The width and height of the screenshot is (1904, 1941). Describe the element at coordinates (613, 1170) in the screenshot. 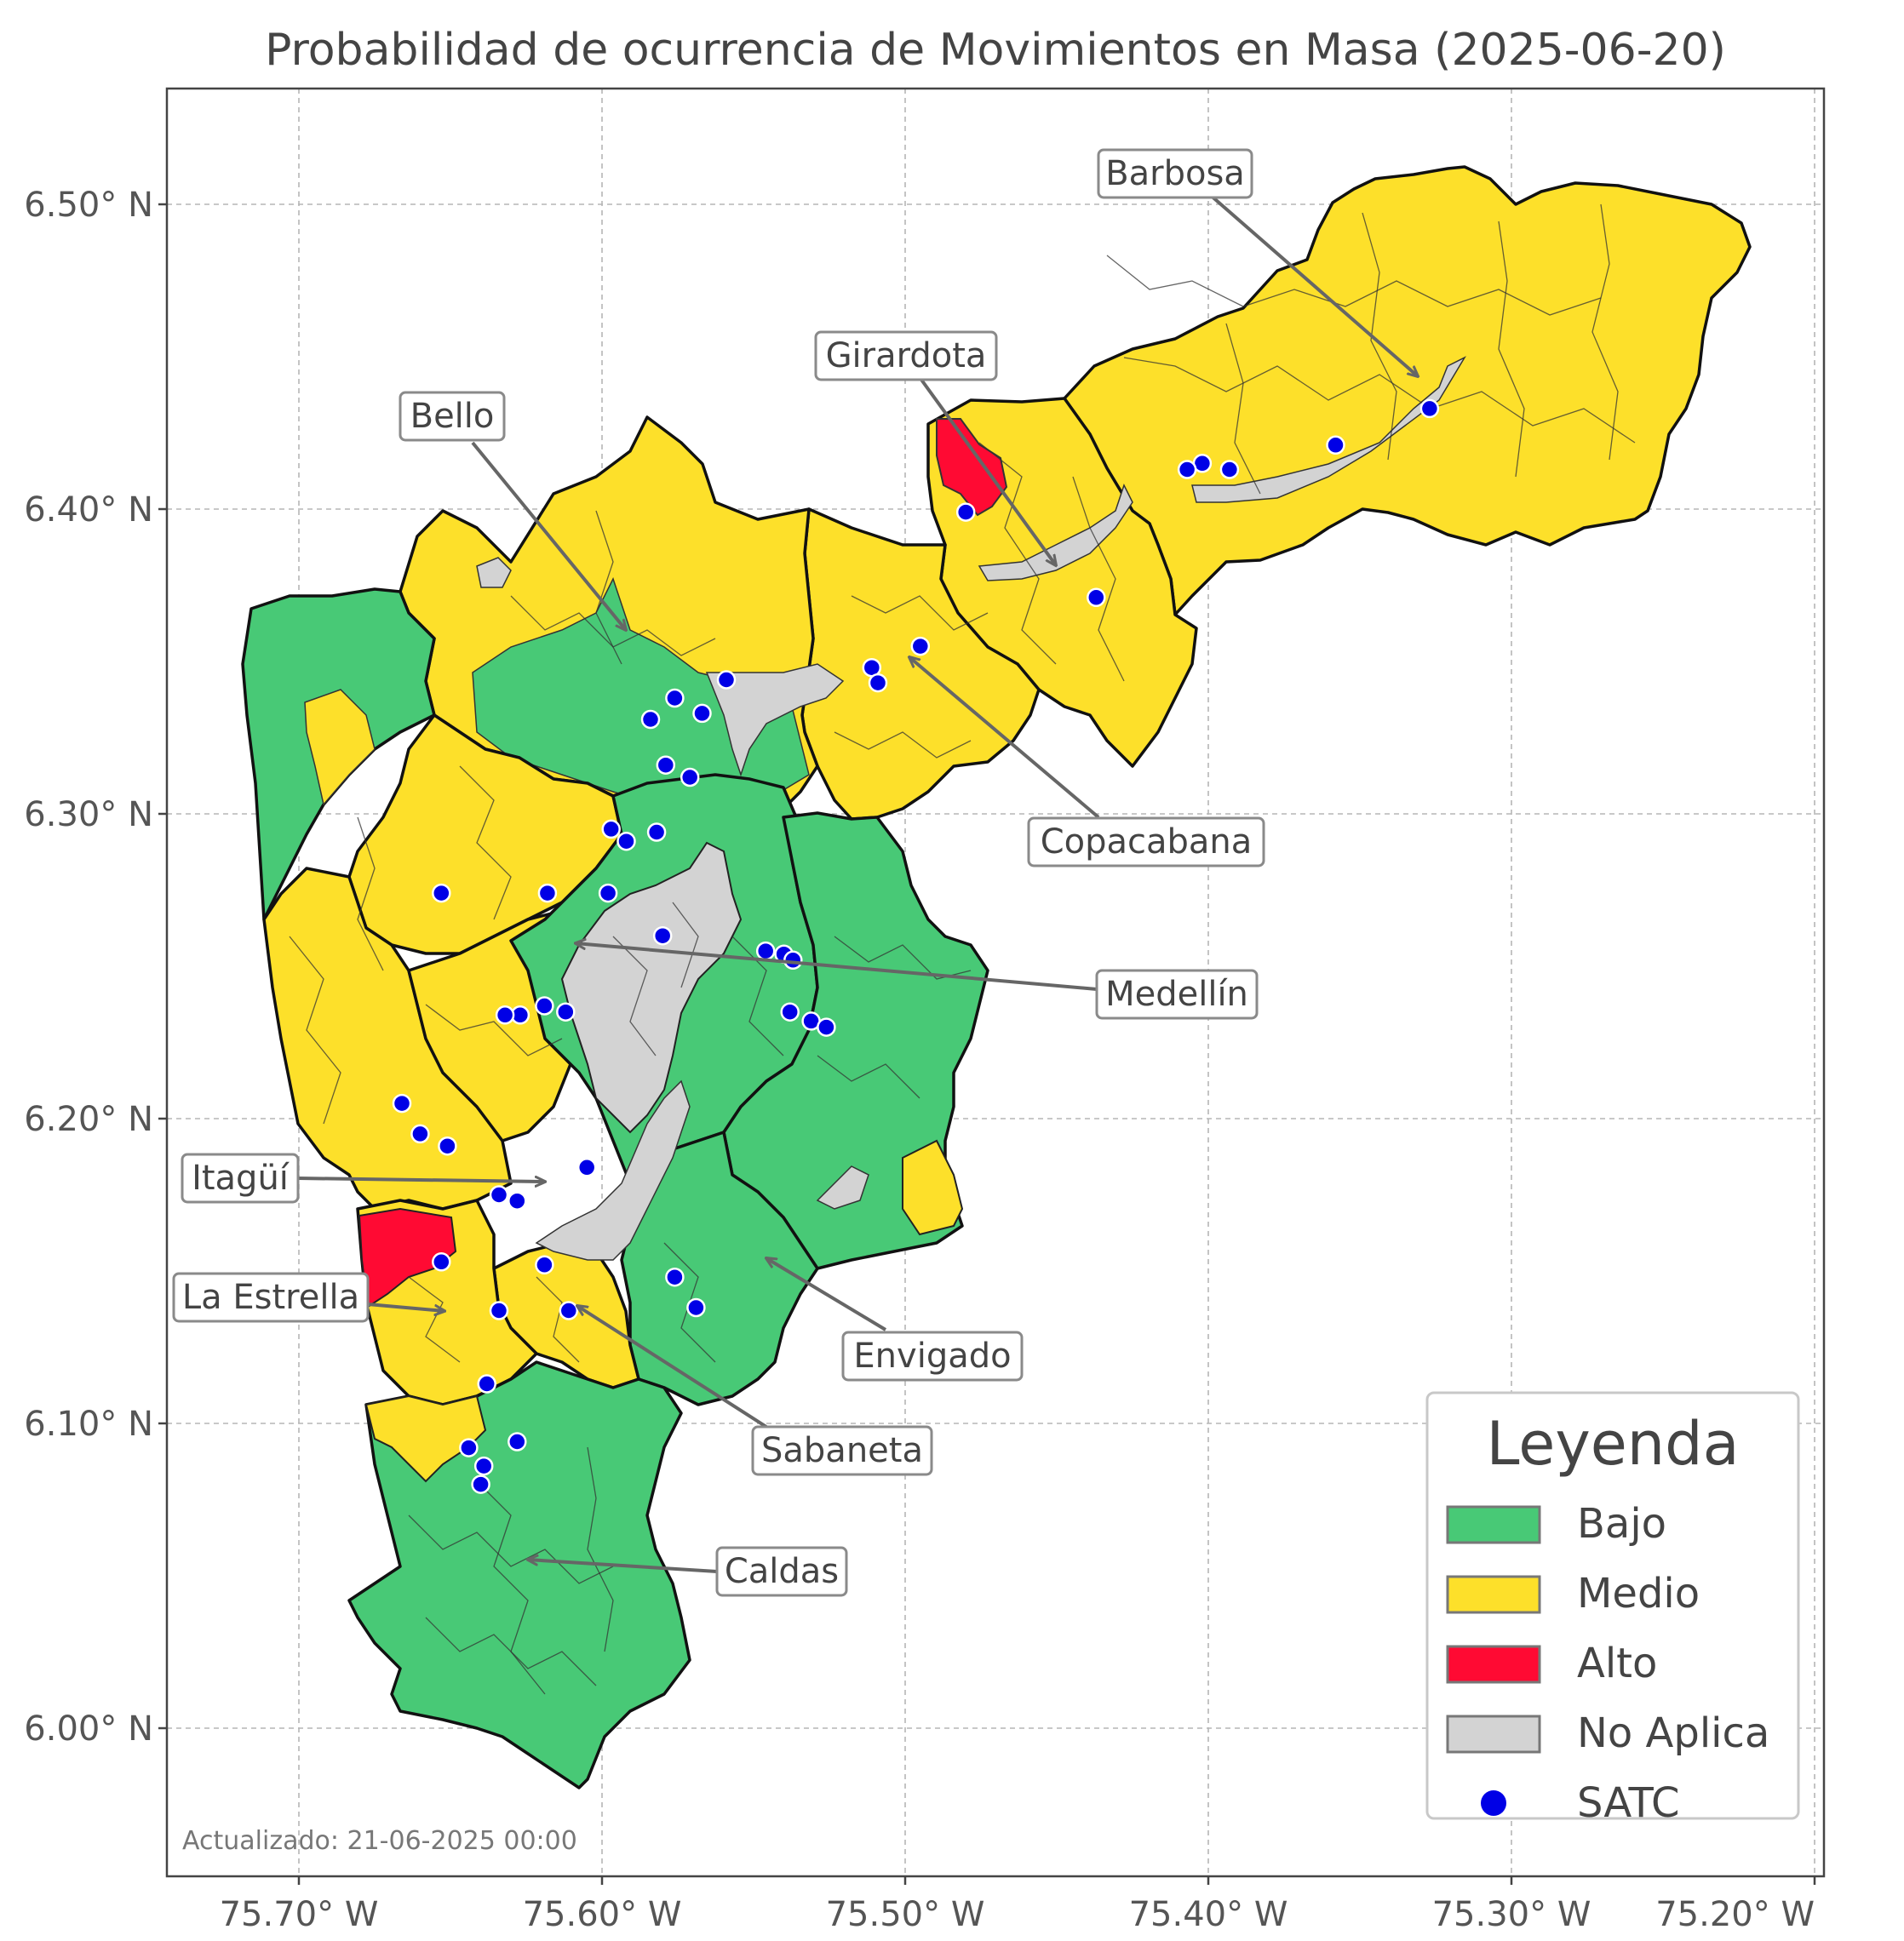

I see `no-aplica-corridor-south` at that location.